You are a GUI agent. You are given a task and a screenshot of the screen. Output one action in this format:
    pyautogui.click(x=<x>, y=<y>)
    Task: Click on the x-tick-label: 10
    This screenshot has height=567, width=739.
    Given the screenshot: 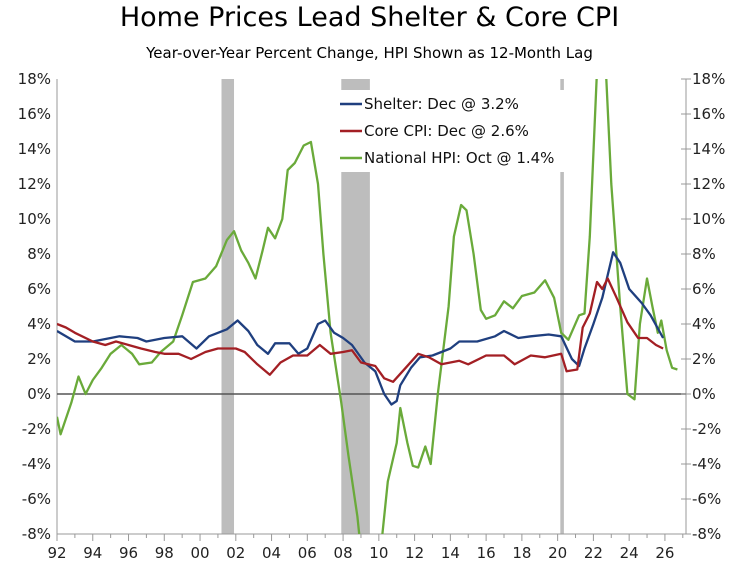 What is the action you would take?
    pyautogui.click(x=378, y=553)
    